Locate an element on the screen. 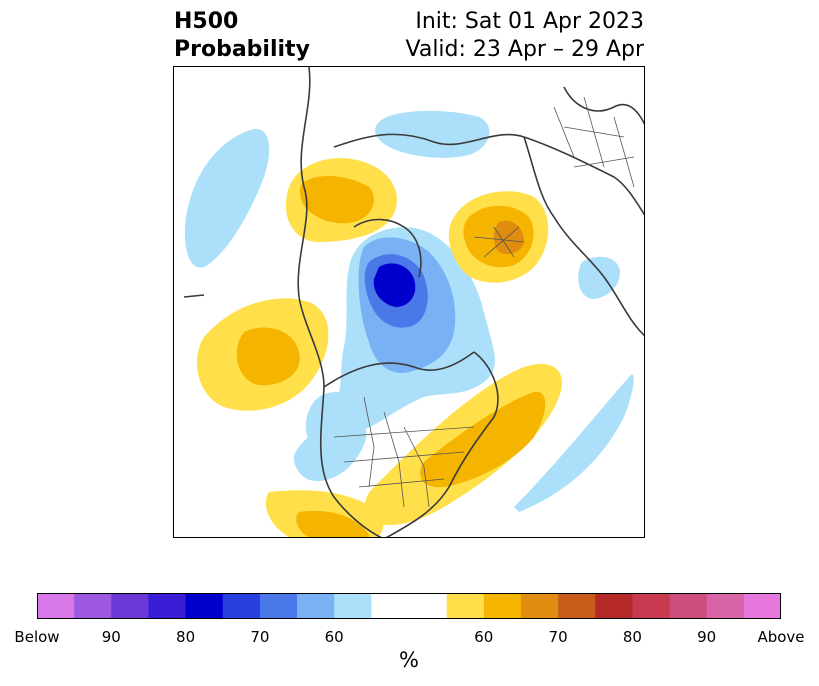 The height and width of the screenshot is (686, 819). colorbar-tick-label: Above is located at coordinates (781, 637).